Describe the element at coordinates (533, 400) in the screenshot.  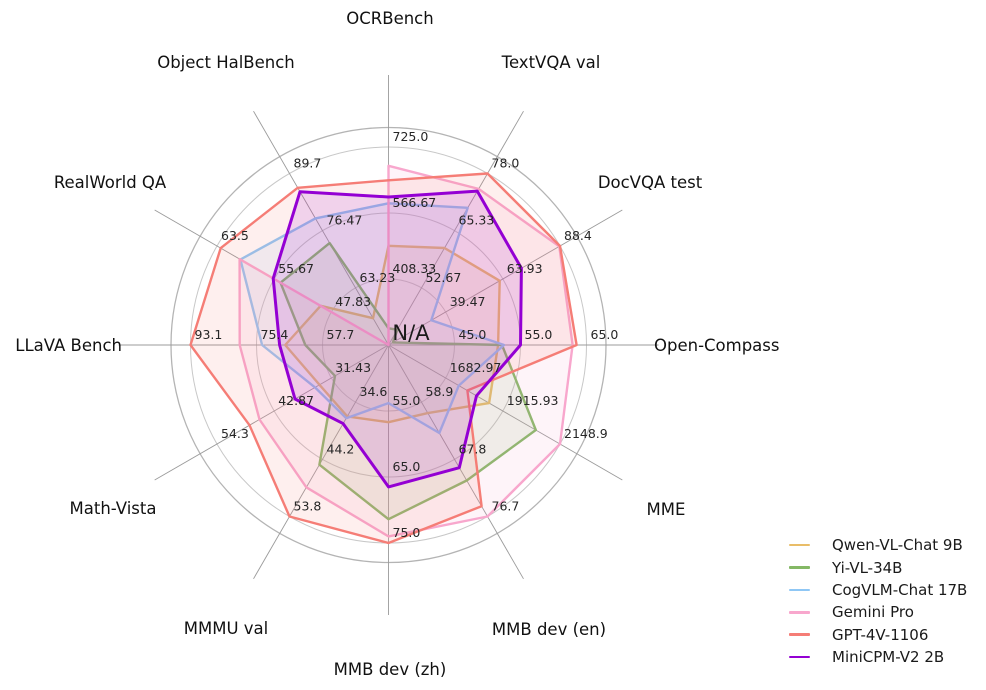
I see `tick-label: 1915.93` at that location.